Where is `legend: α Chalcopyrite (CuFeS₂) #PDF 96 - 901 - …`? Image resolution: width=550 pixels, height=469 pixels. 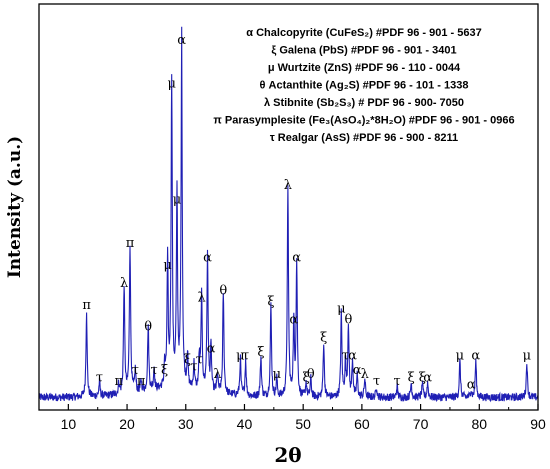
legend: α Chalcopyrite (CuFeS₂) #PDF 96 - 901 - … is located at coordinates (363, 85).